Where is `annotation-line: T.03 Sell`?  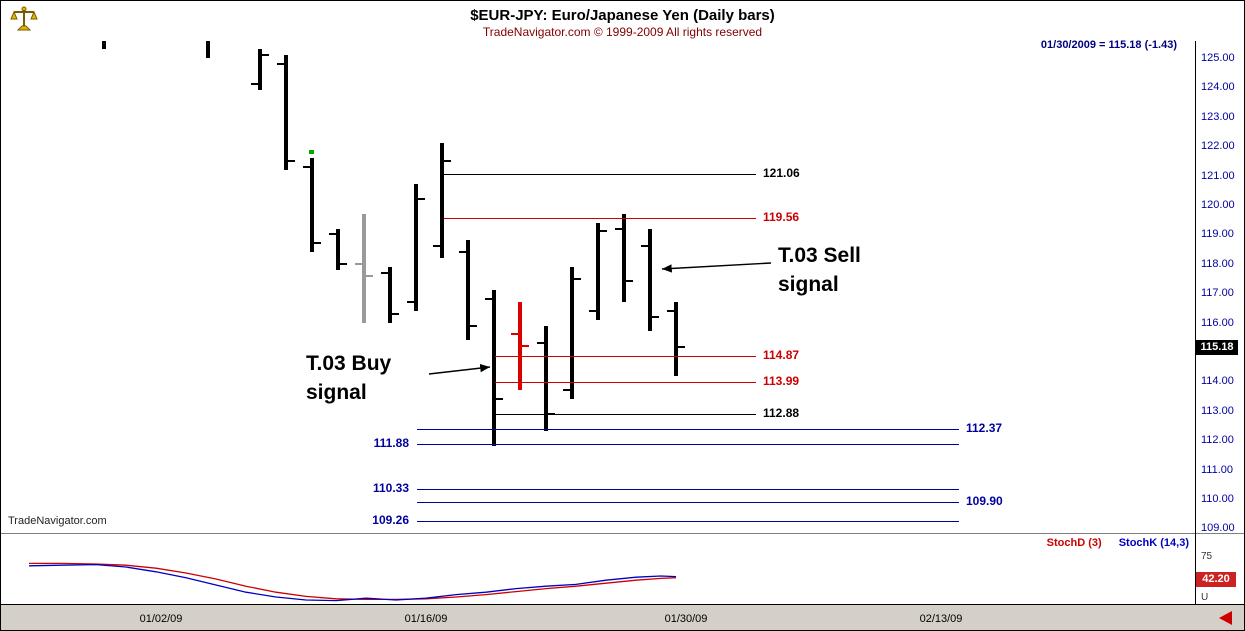 annotation-line: T.03 Sell is located at coordinates (819, 255).